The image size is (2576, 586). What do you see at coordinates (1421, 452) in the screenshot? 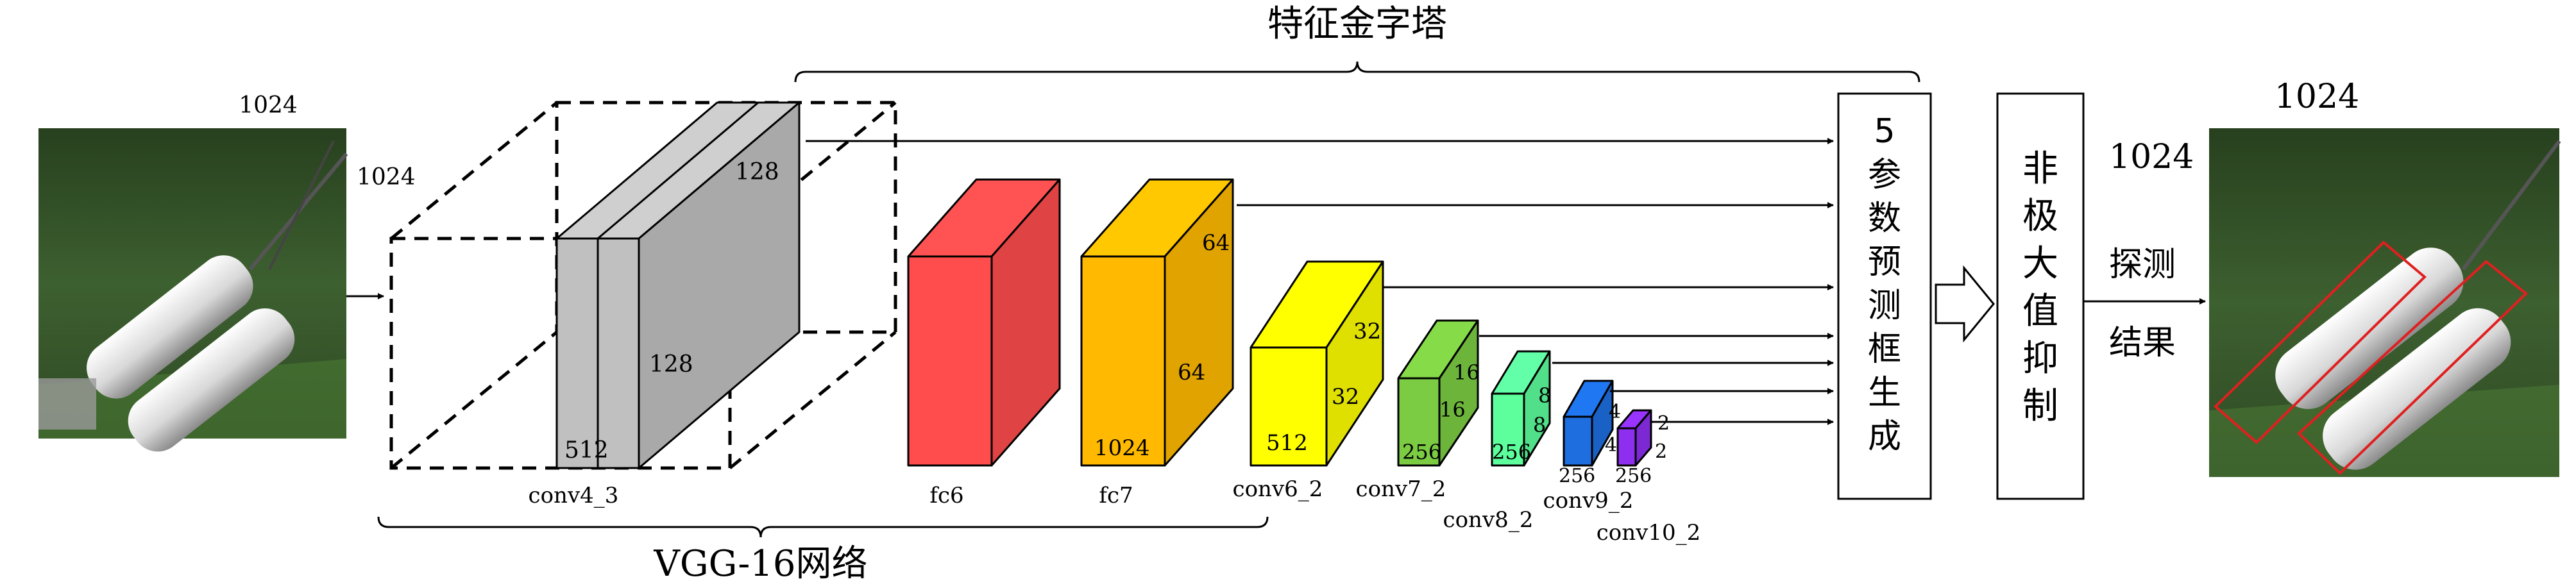
I see `conv7-2-dim-bottom: 256` at bounding box center [1421, 452].